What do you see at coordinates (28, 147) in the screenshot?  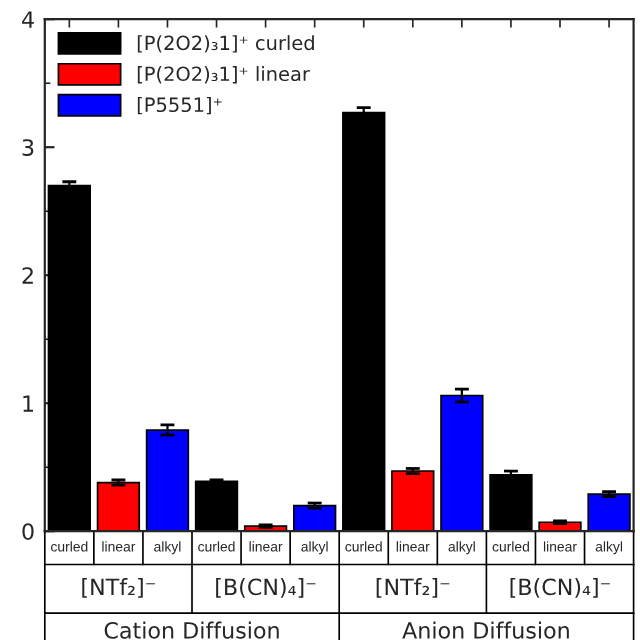 I see `y-tick-label: 3` at bounding box center [28, 147].